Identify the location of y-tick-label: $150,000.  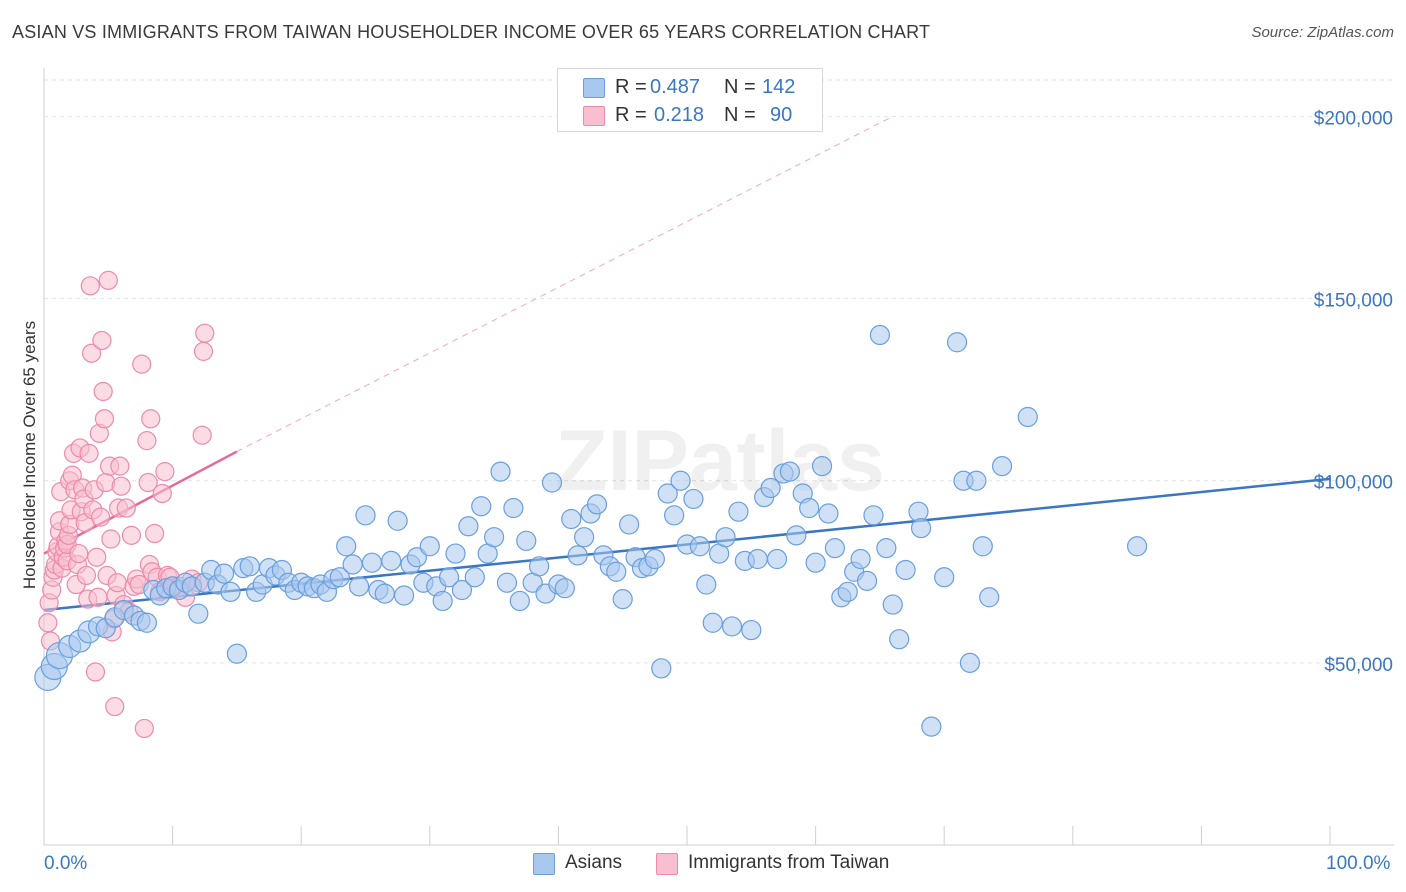
(1353, 301).